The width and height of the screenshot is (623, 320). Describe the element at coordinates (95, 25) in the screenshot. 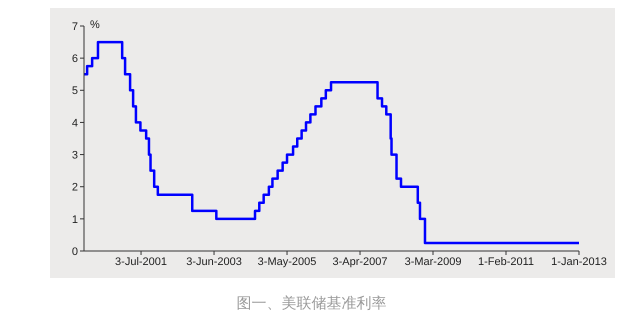

I see `y-axis-title: %` at that location.